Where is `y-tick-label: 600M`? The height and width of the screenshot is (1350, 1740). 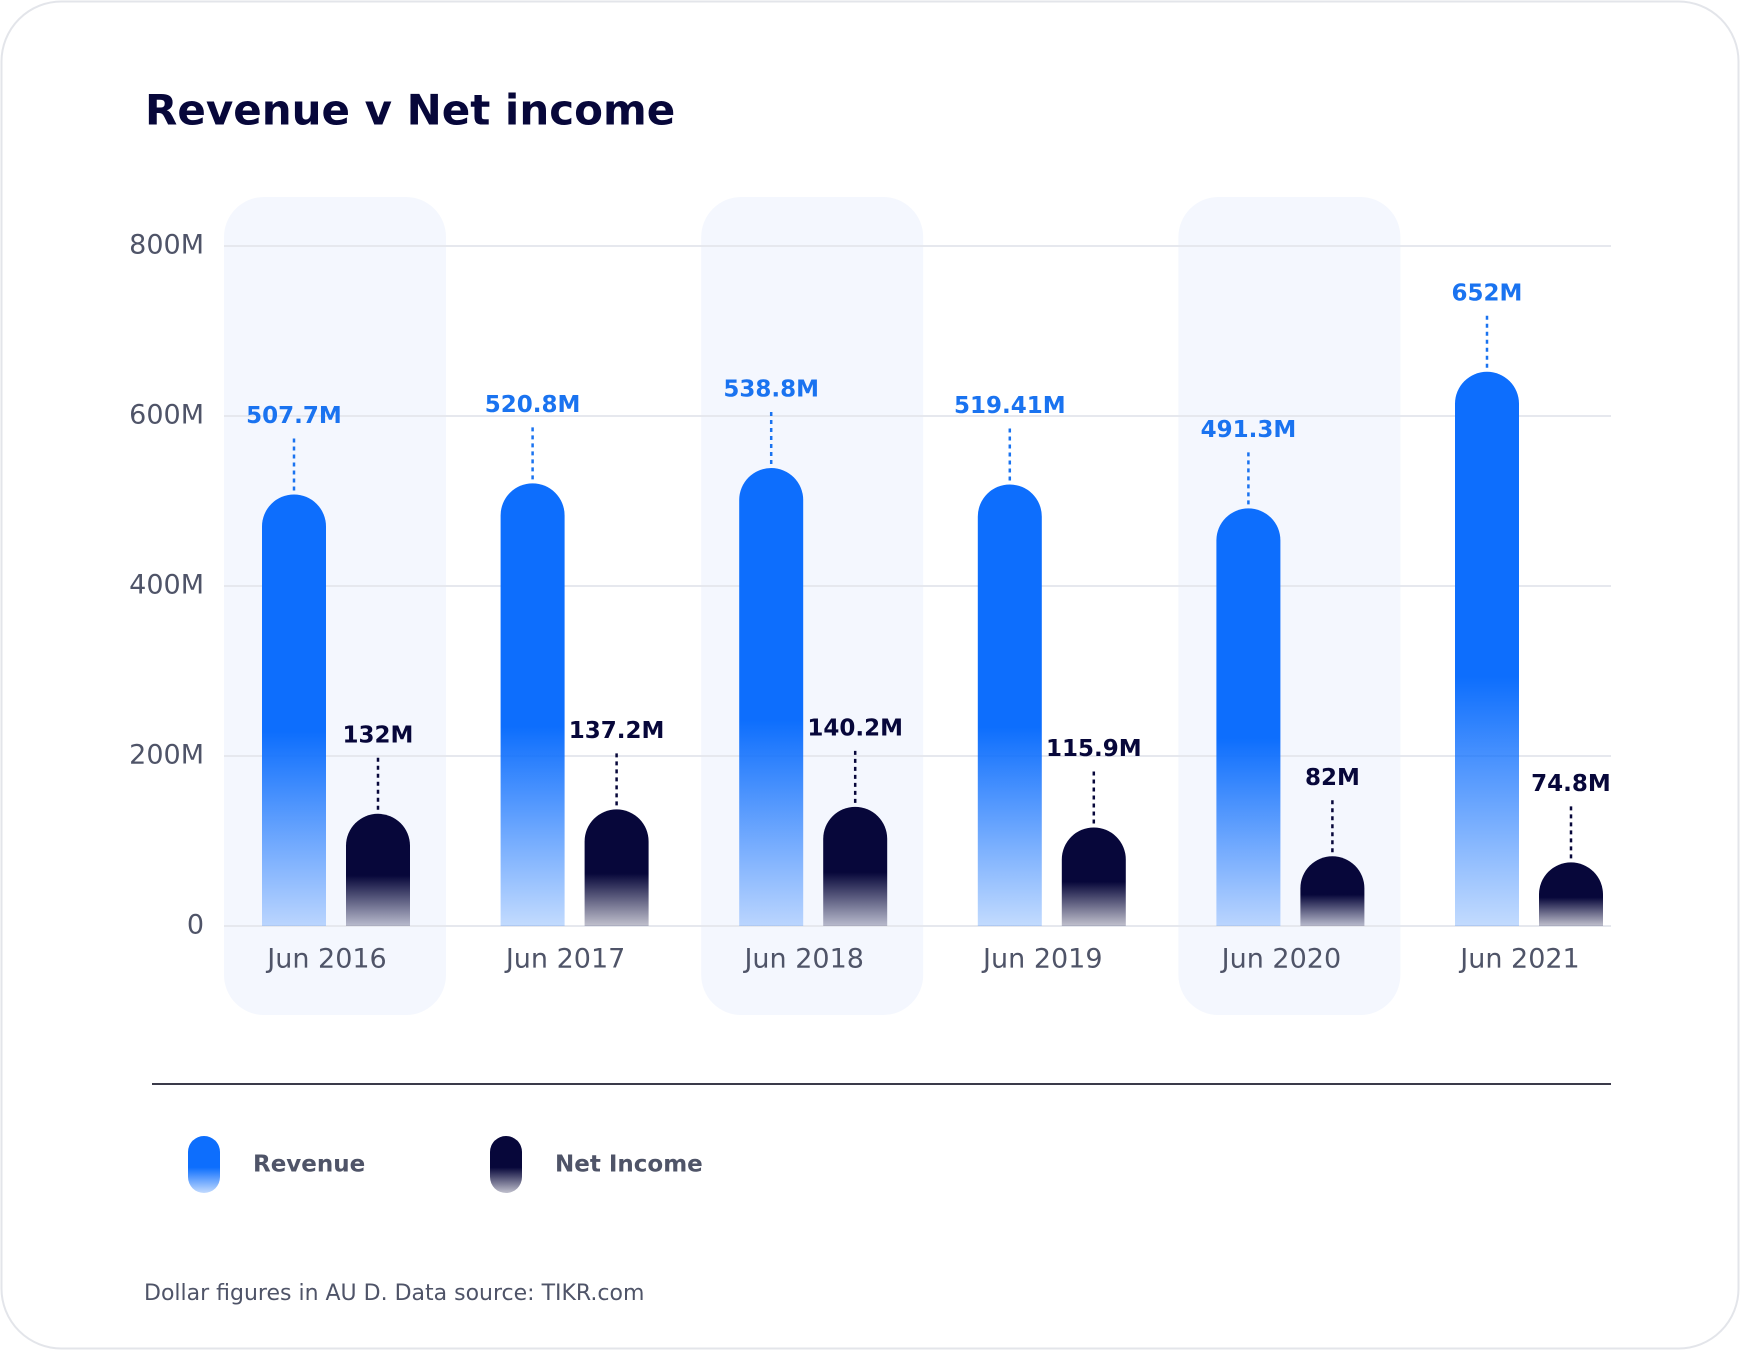 y-tick-label: 600M is located at coordinates (166, 415).